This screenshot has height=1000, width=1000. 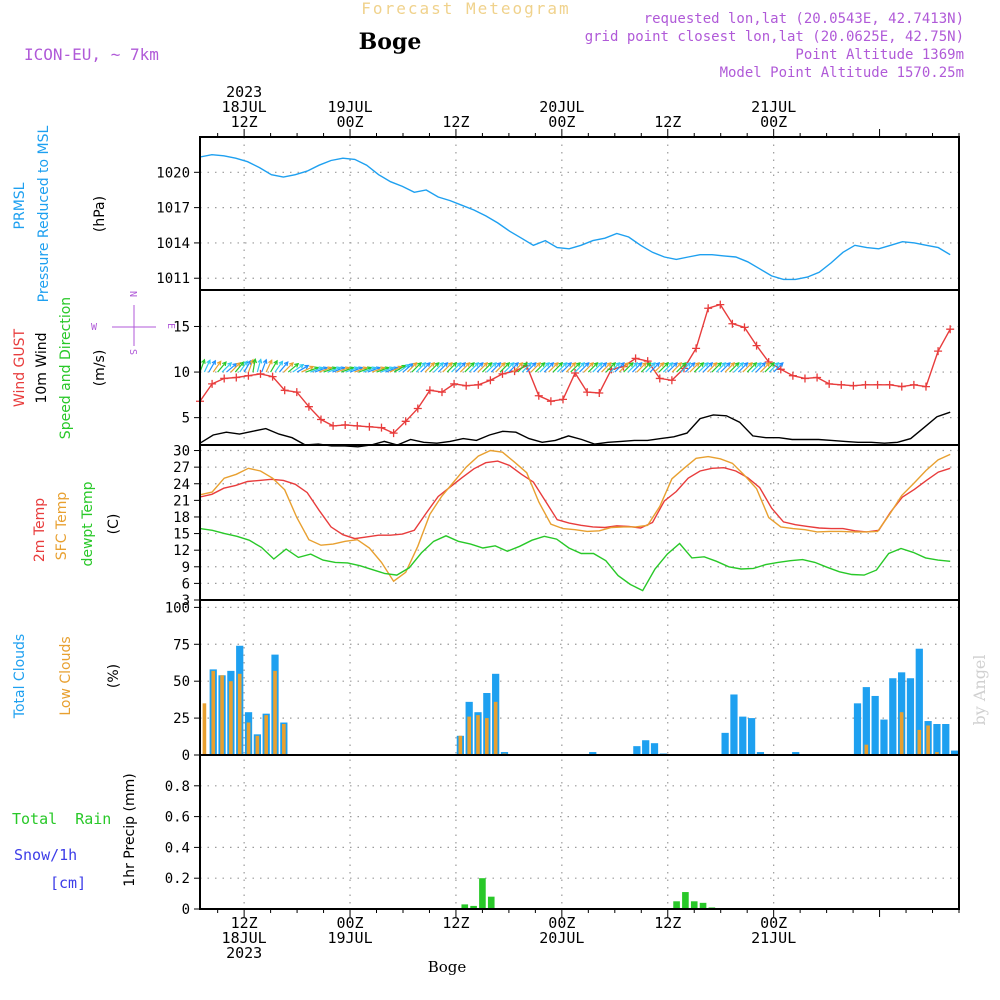 I want to click on y-tick-label: 21, so click(x=181, y=501).